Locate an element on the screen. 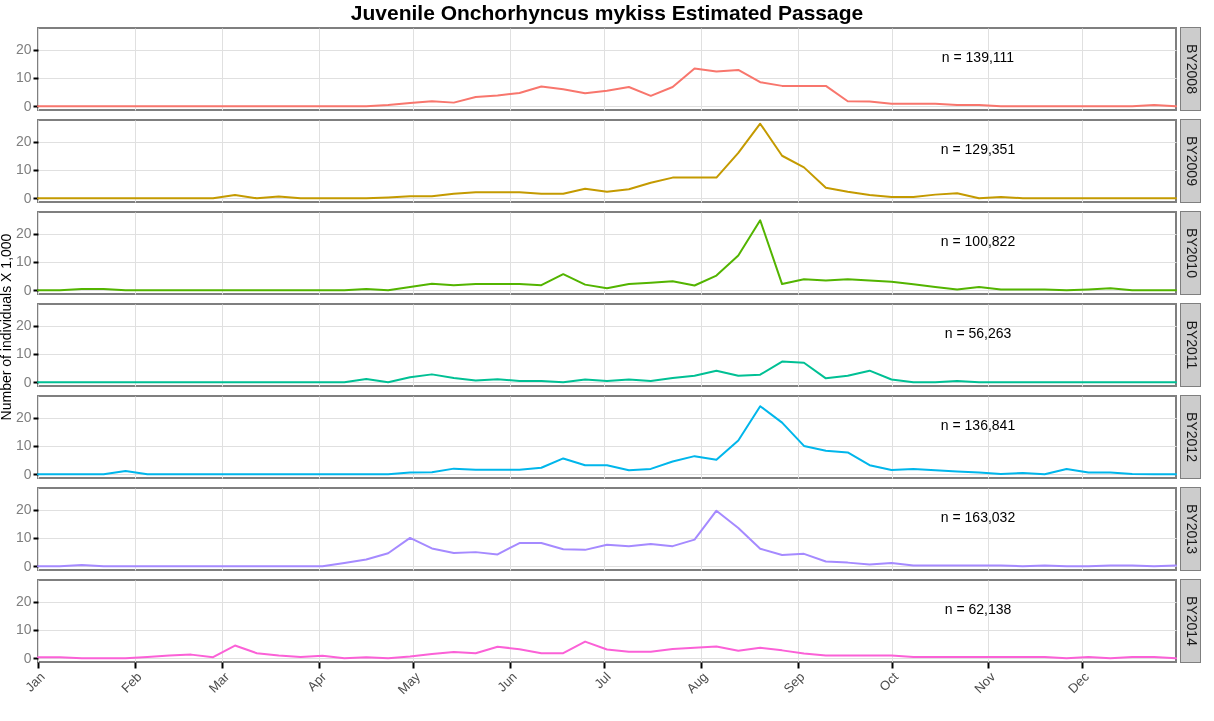 This screenshot has width=1214, height=721. chart-title: Juvenile Onchorhyncus mykiss Estimated Passage is located at coordinates (607, 12).